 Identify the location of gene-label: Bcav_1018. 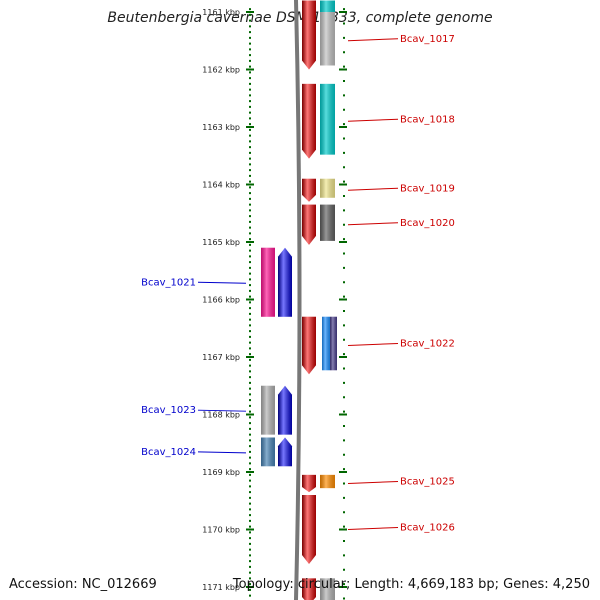
(427, 119).